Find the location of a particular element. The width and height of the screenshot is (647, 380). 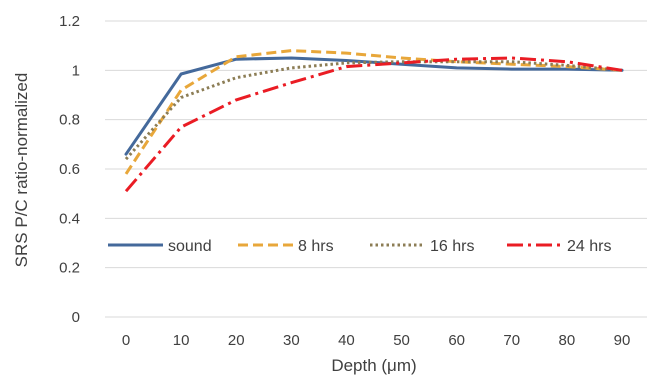

y-tick-label: 1 is located at coordinates (76, 70).